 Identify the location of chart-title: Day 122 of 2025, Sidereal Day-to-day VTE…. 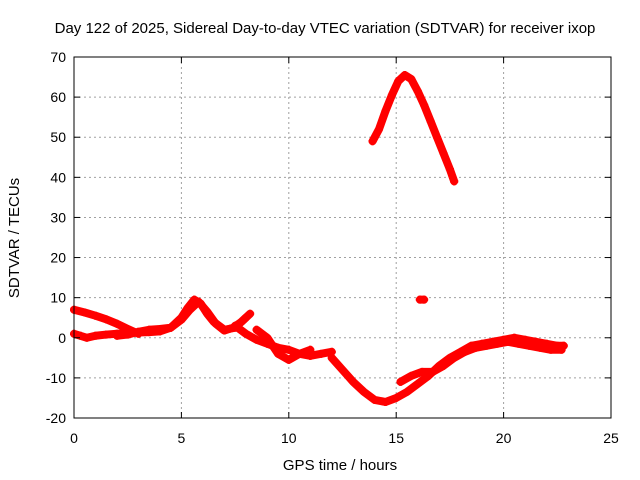
(325, 28).